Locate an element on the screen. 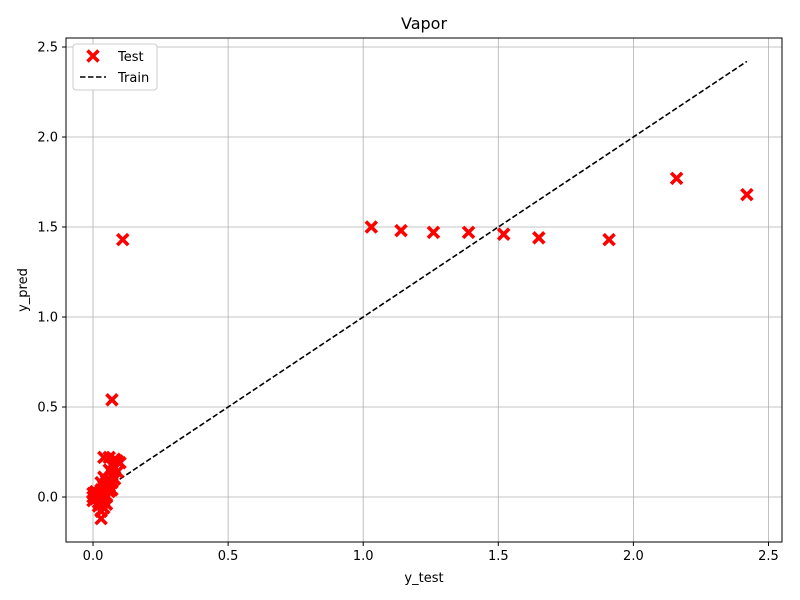 This screenshot has height=600, width=800. x-tick-label: 1.5 is located at coordinates (498, 556).